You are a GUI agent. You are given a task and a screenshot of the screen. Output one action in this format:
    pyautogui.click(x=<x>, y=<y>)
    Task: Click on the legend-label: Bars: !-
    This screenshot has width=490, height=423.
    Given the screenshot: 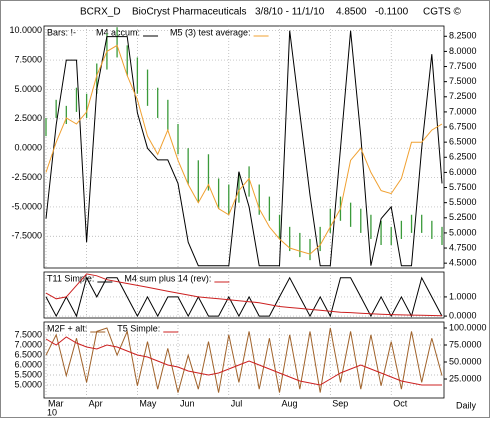 What is the action you would take?
    pyautogui.click(x=61, y=32)
    